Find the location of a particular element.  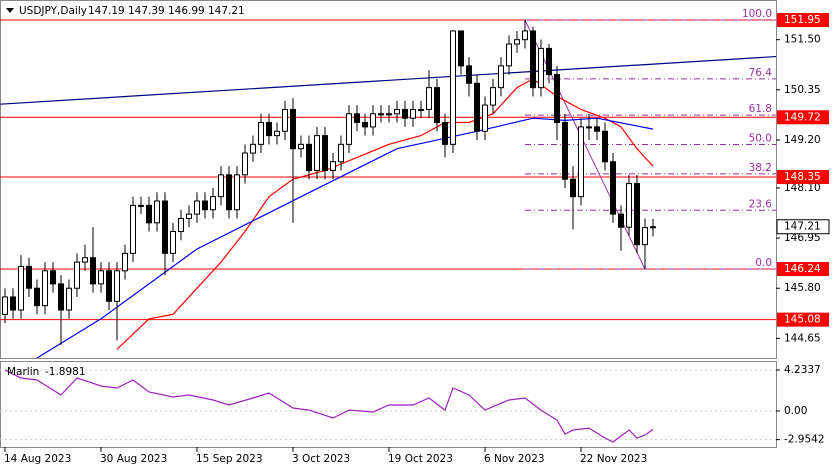

y-tick-label: 145.80 is located at coordinates (802, 288).